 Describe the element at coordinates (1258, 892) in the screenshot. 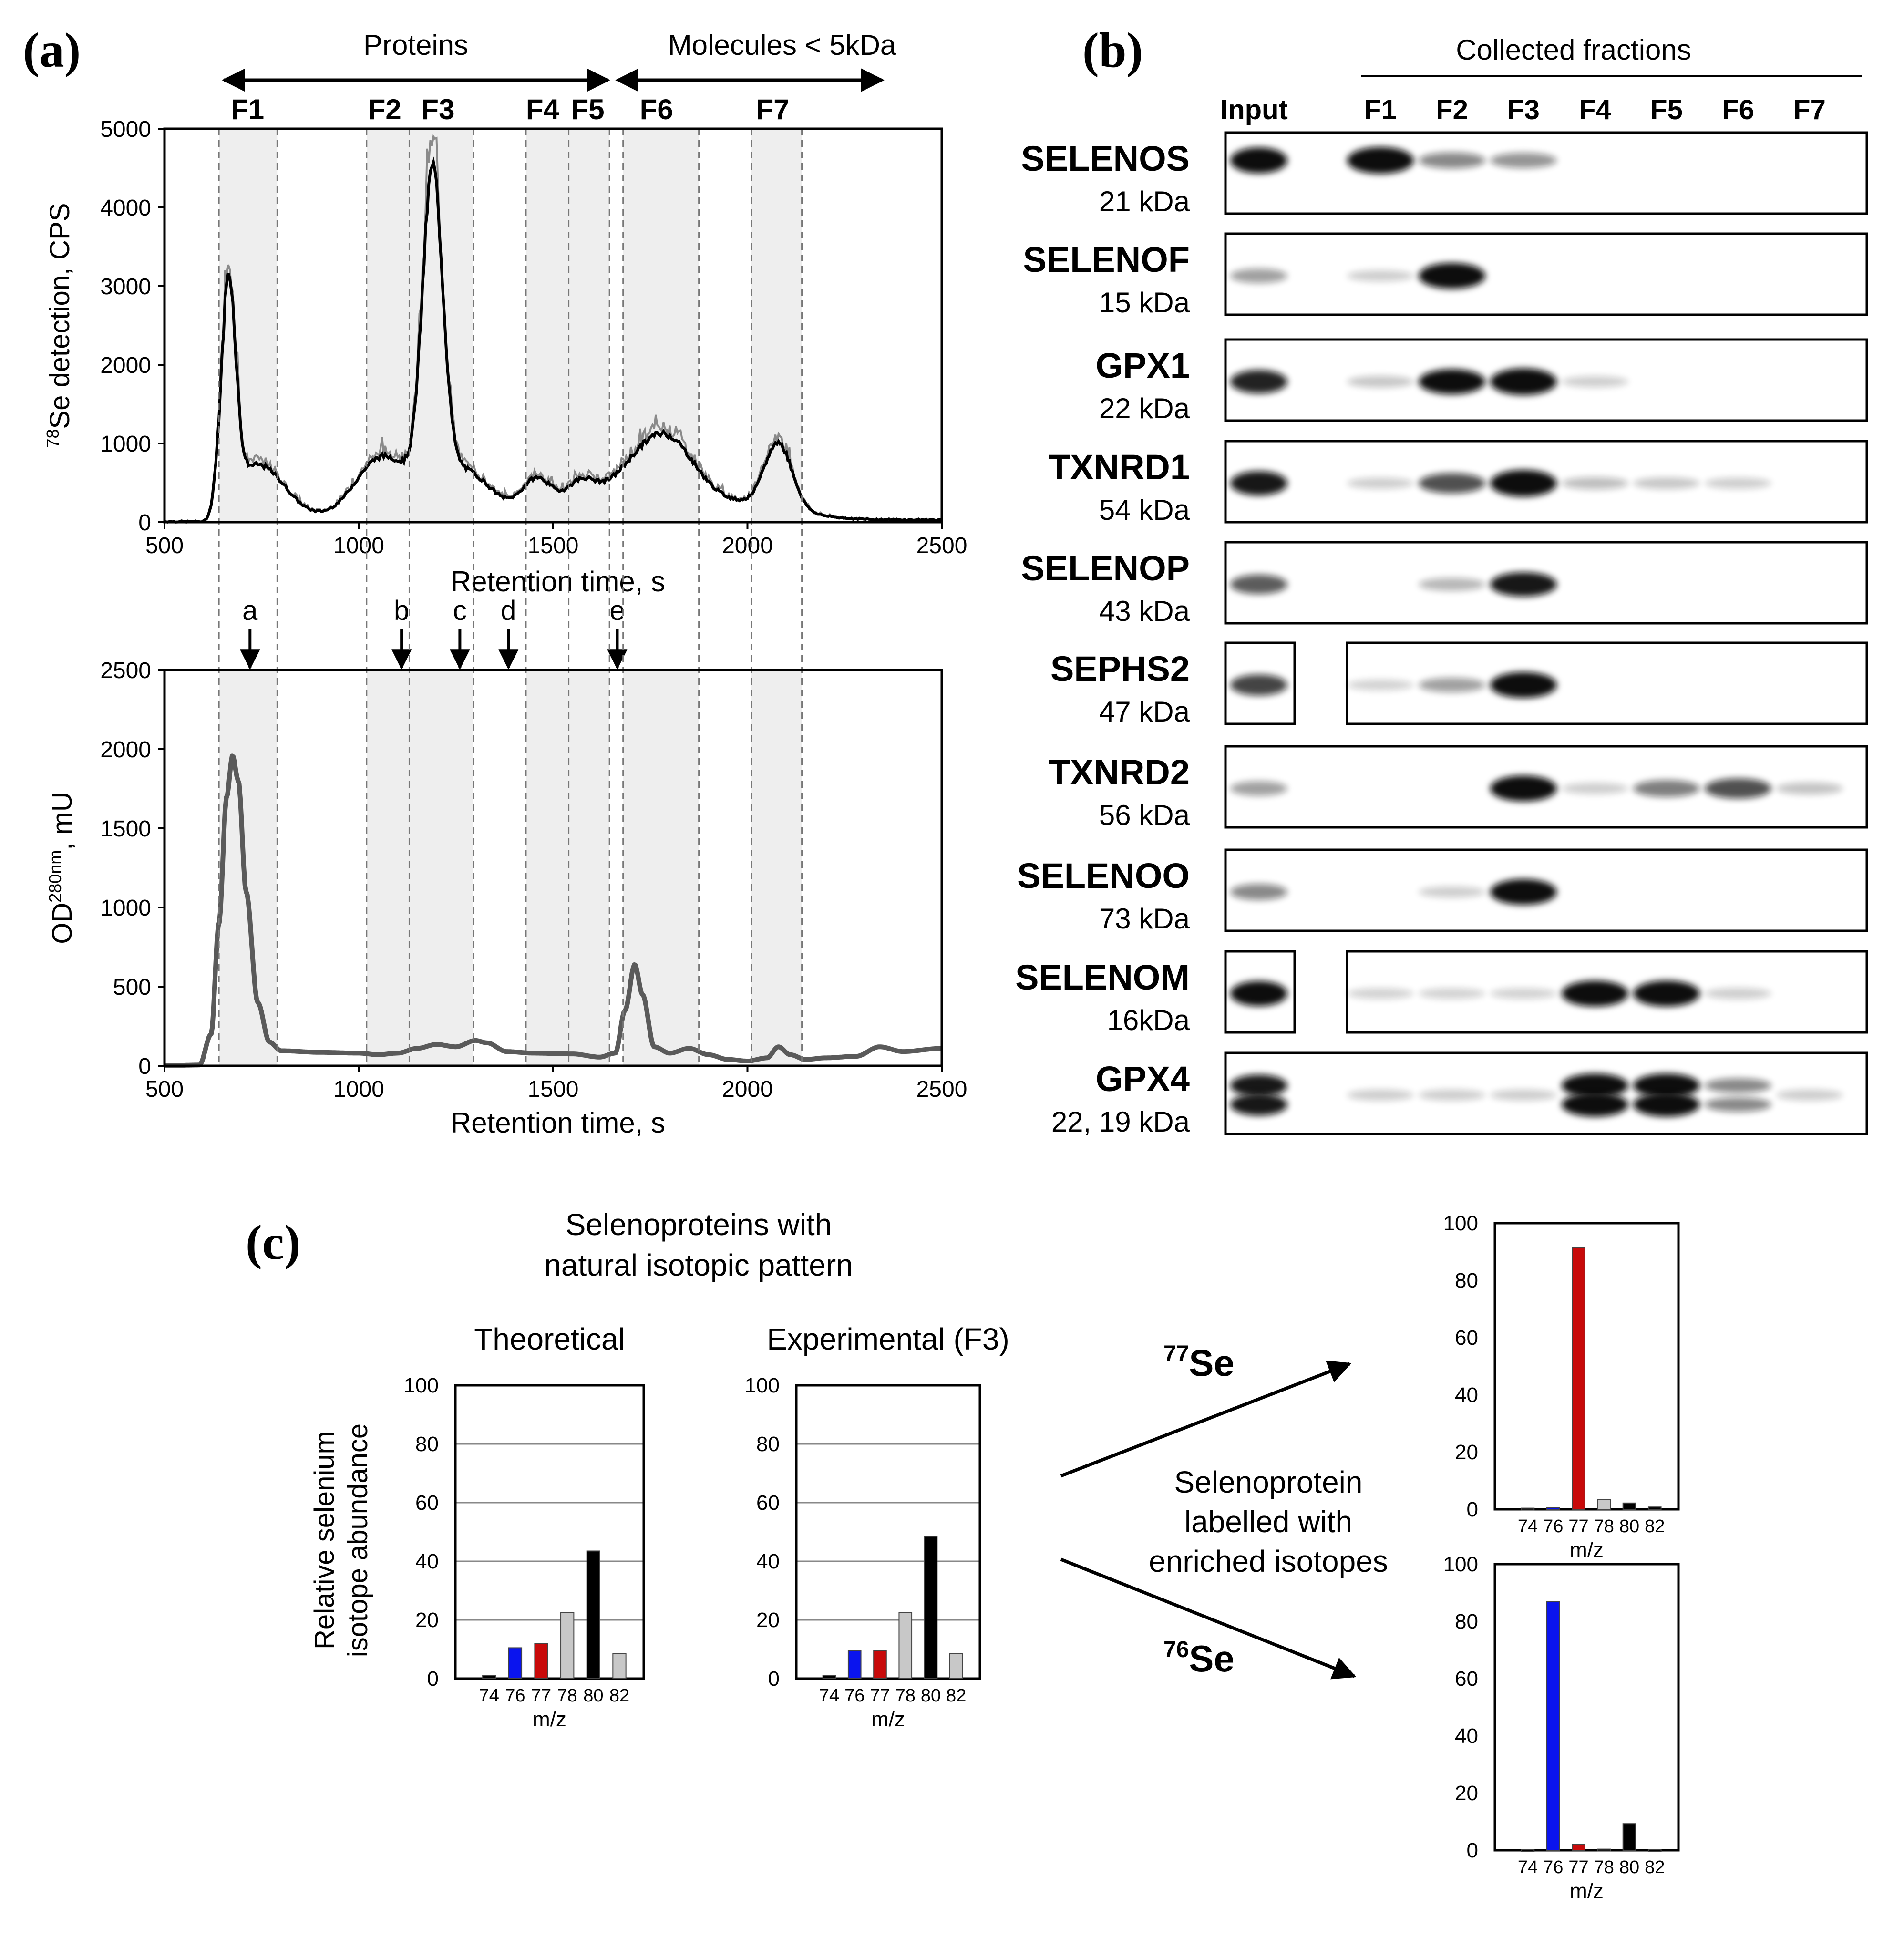

I see `band-selenoo-lane0` at that location.